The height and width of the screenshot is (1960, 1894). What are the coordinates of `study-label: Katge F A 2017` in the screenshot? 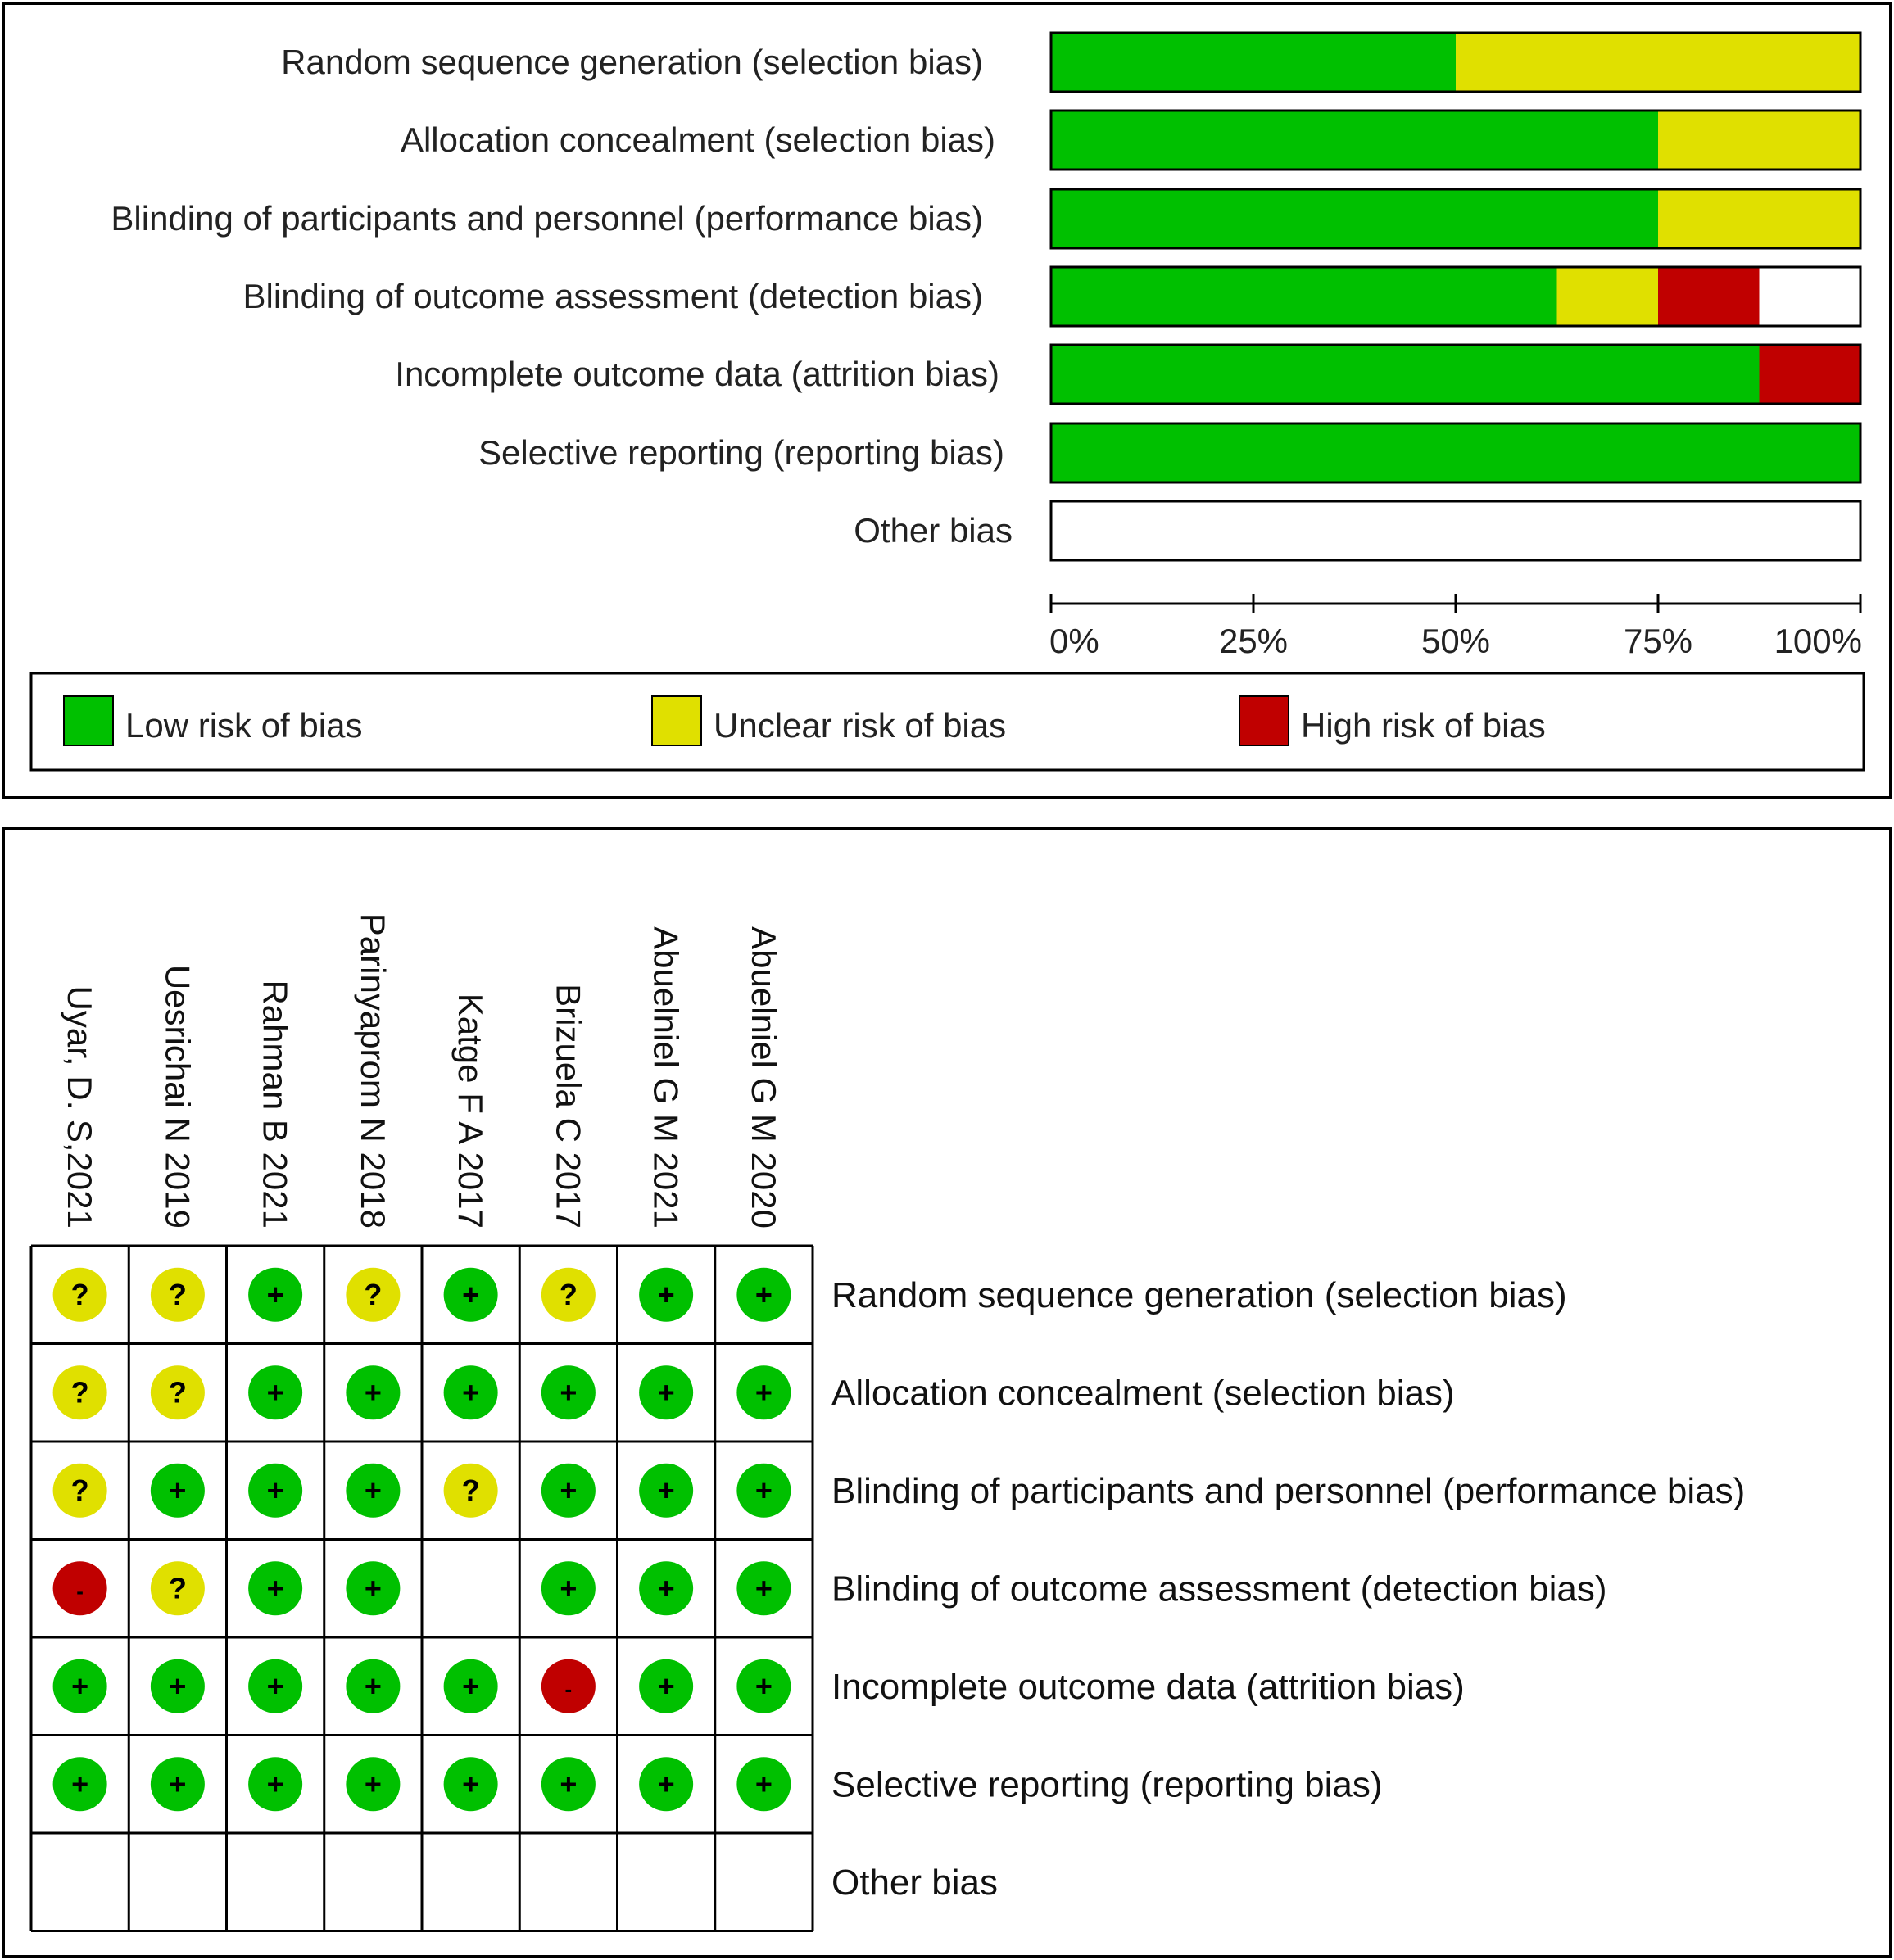 It's located at (470, 1111).